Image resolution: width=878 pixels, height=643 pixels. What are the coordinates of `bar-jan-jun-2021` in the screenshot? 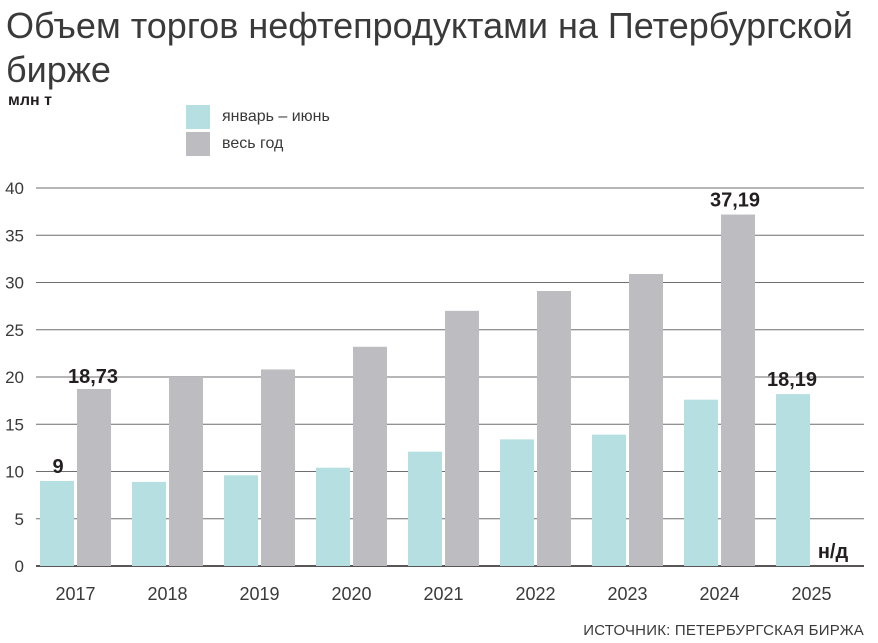 It's located at (425, 508).